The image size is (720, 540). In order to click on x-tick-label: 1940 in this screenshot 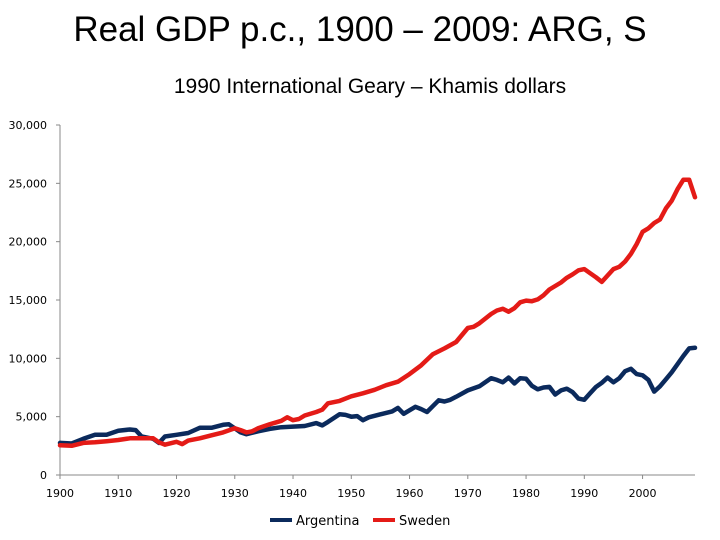, I will do `click(293, 493)`.